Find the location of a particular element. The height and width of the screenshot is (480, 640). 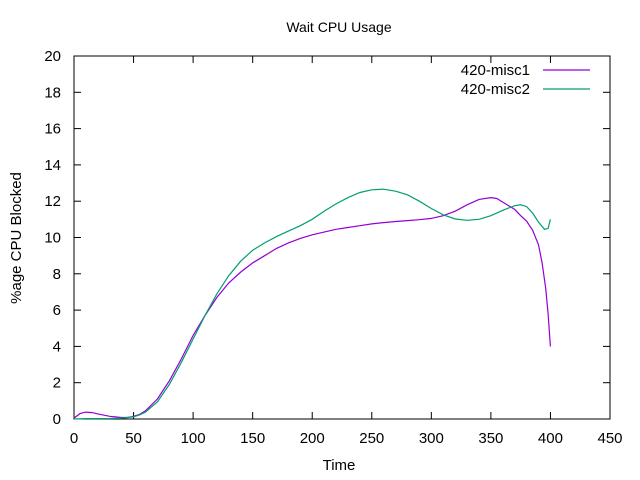

y-tick-label: 16 is located at coordinates (52, 129).